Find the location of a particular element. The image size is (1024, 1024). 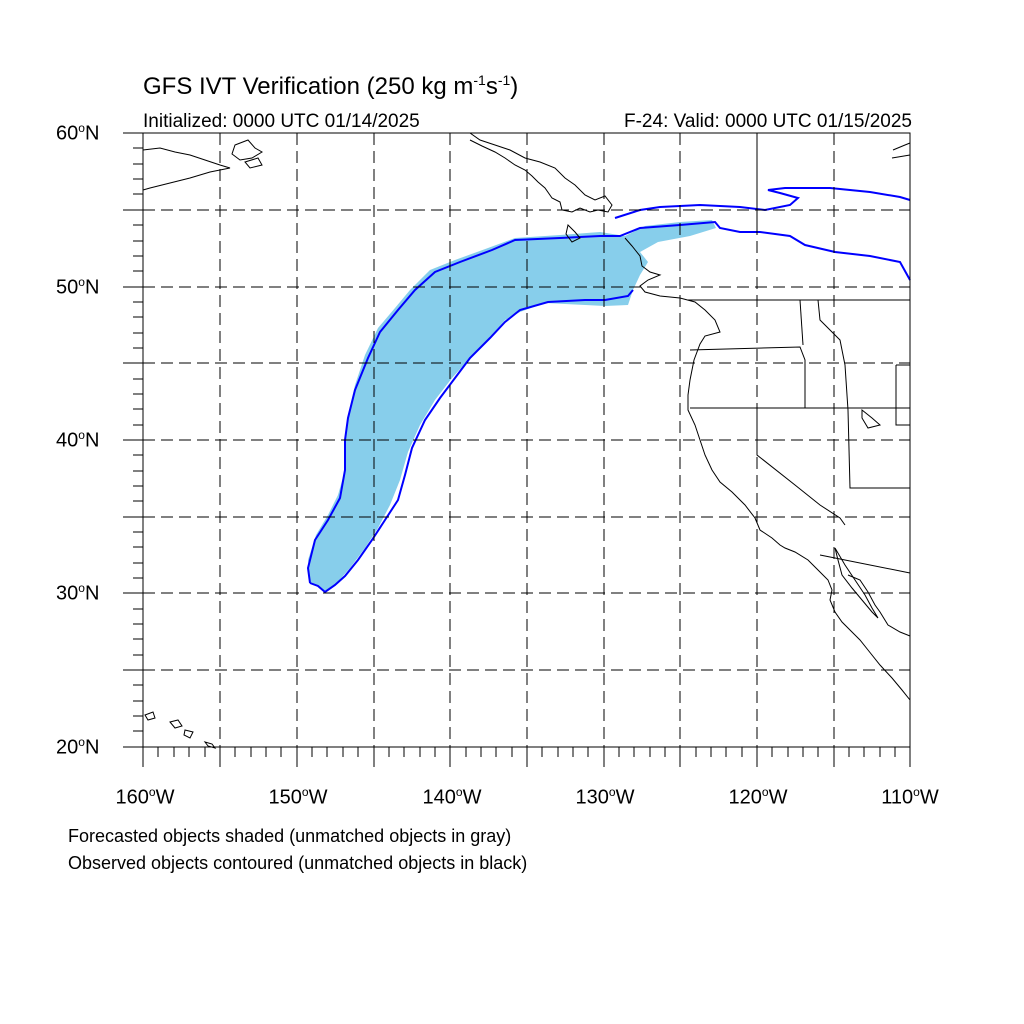

lat-label-20n: 20oN is located at coordinates (78, 747).